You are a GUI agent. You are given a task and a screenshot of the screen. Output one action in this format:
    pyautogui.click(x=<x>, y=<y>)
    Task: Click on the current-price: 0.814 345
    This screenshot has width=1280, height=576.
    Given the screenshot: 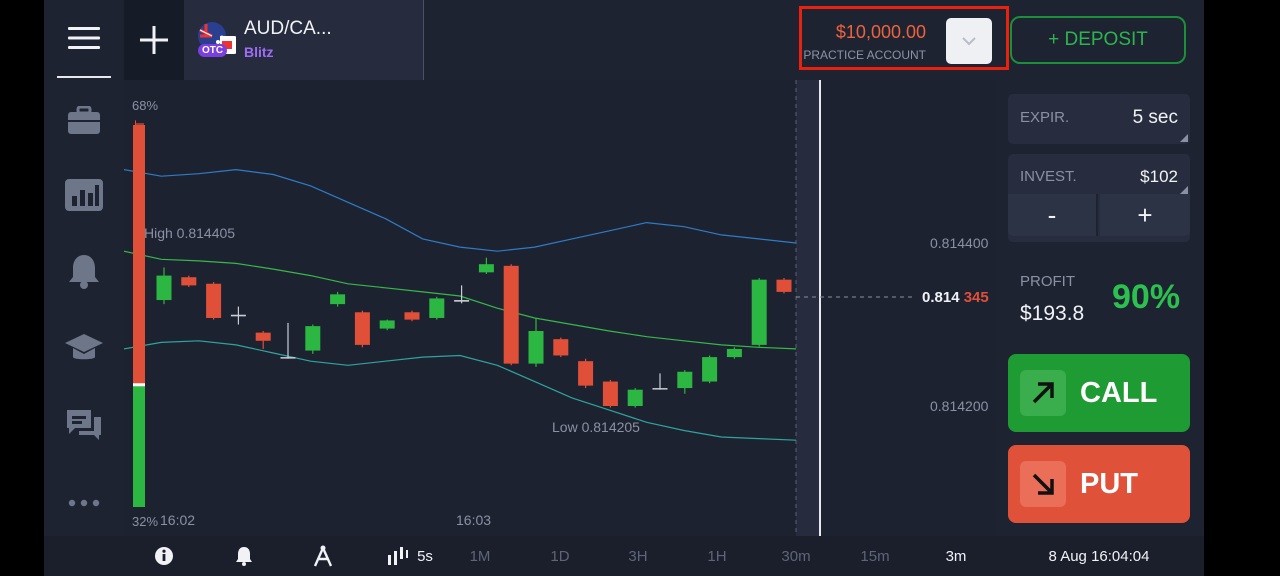 What is the action you would take?
    pyautogui.click(x=955, y=297)
    